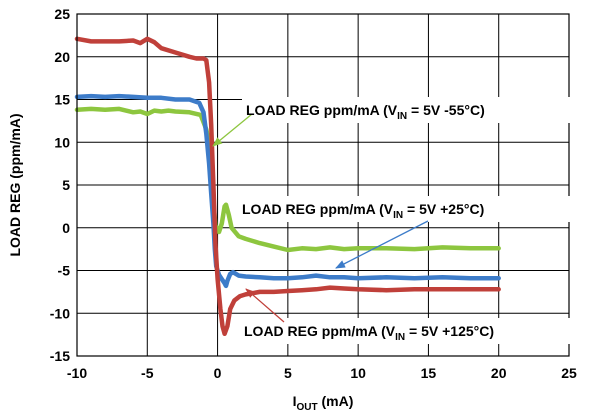 The image size is (592, 415). I want to click on y-tick-label-2: 15, so click(62, 100).